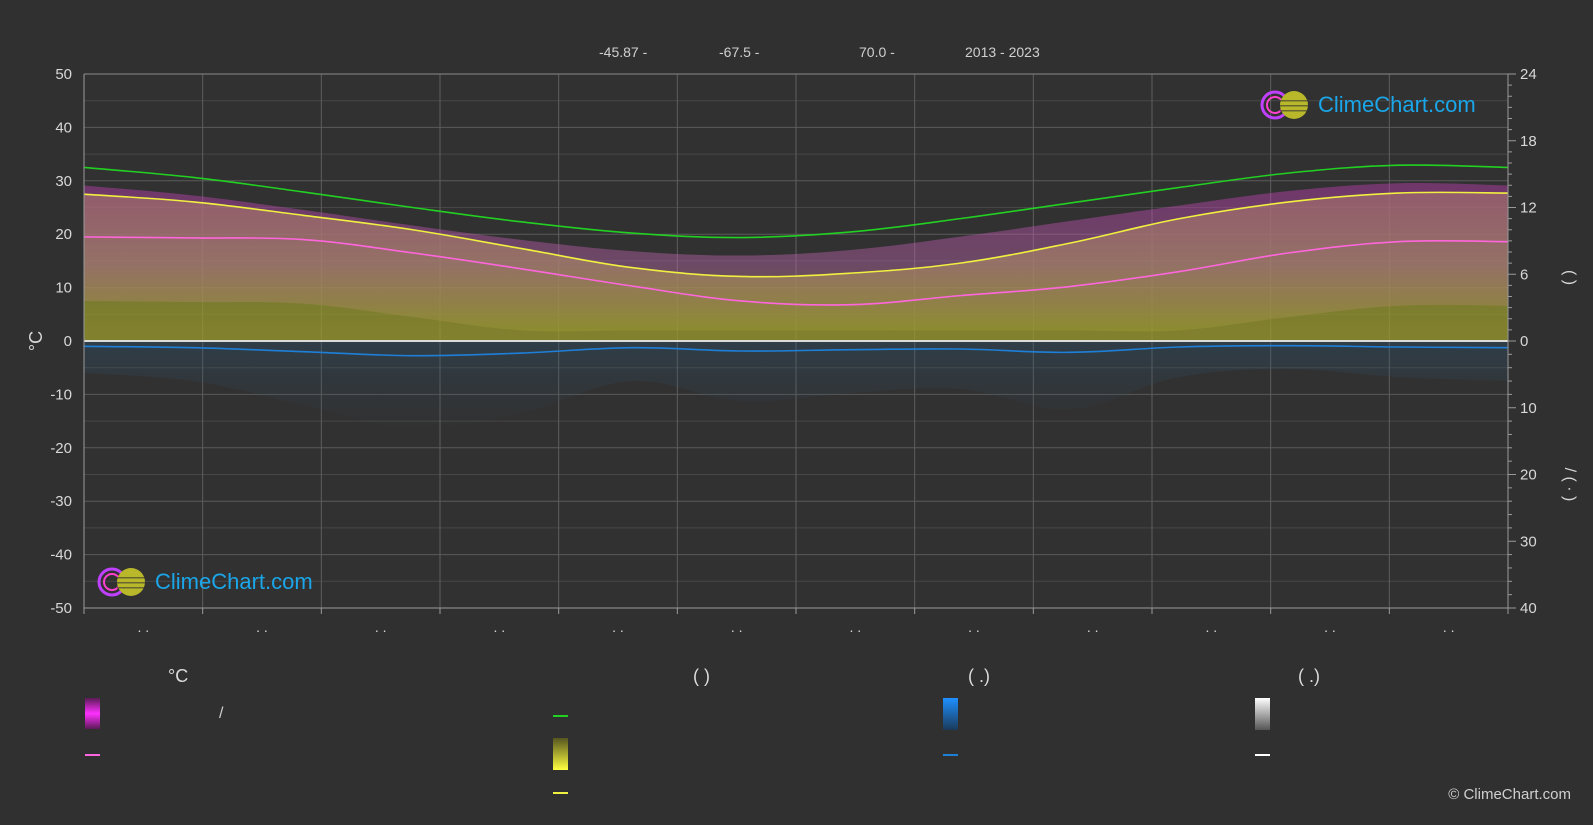 This screenshot has height=825, width=1593. What do you see at coordinates (63, 288) in the screenshot?
I see `left-tick-label: 10` at bounding box center [63, 288].